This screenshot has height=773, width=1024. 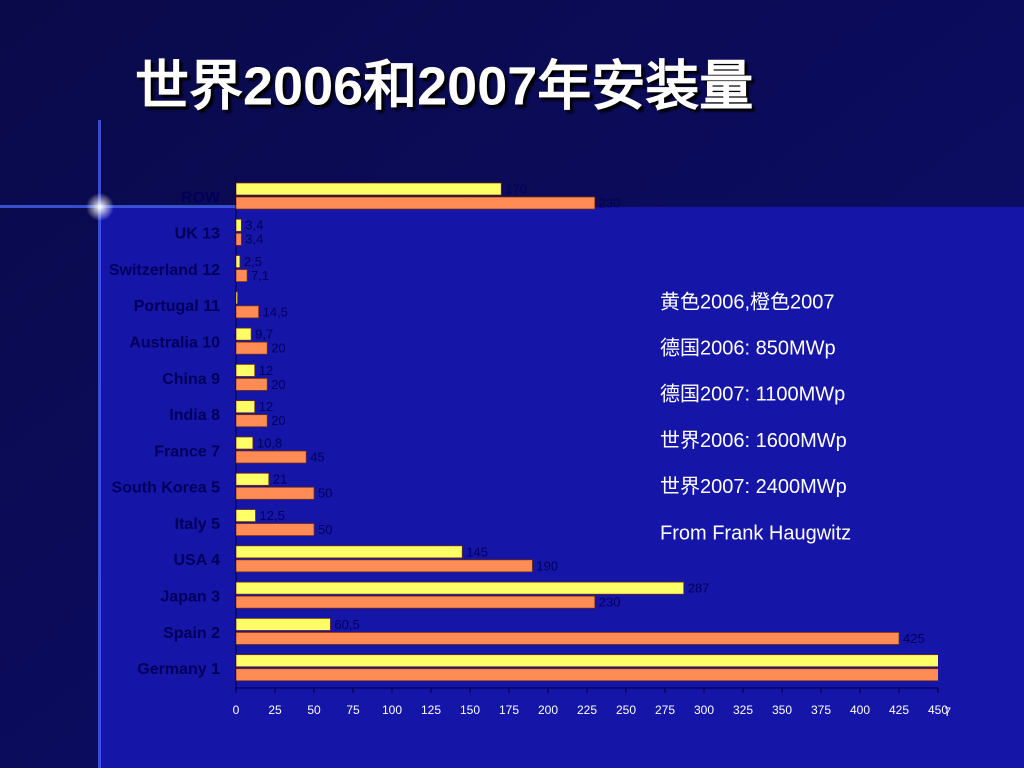 I want to click on value-label: 190, so click(x=547, y=565).